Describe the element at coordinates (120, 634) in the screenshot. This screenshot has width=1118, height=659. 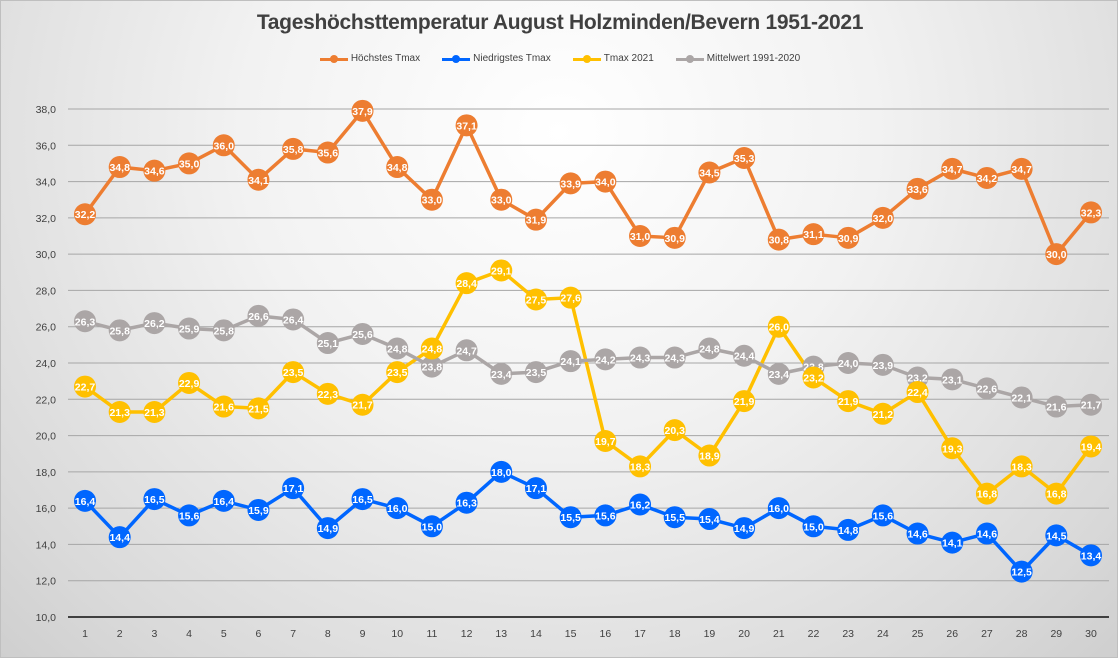
I see `x-tick-label: 2` at that location.